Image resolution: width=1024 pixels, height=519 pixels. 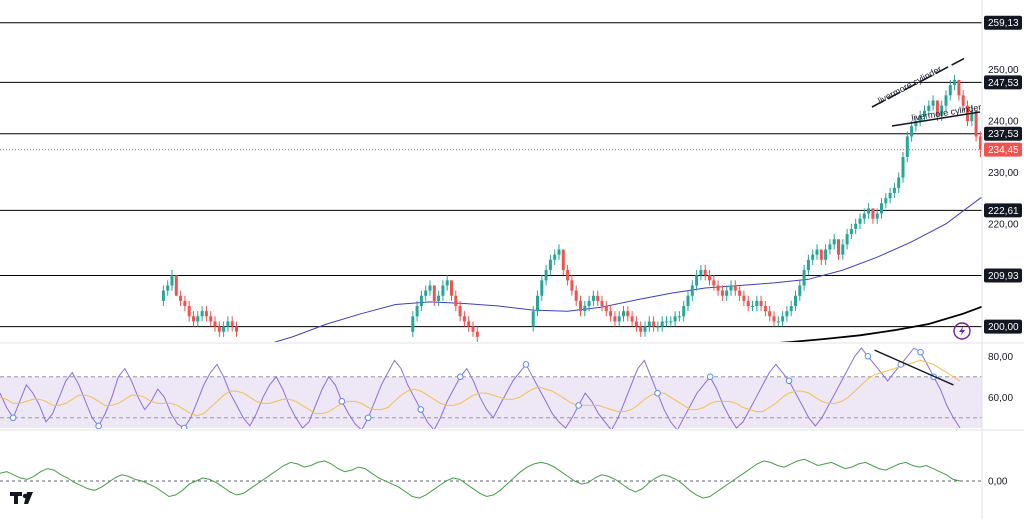 I want to click on trendline-lower, so click(x=936, y=119).